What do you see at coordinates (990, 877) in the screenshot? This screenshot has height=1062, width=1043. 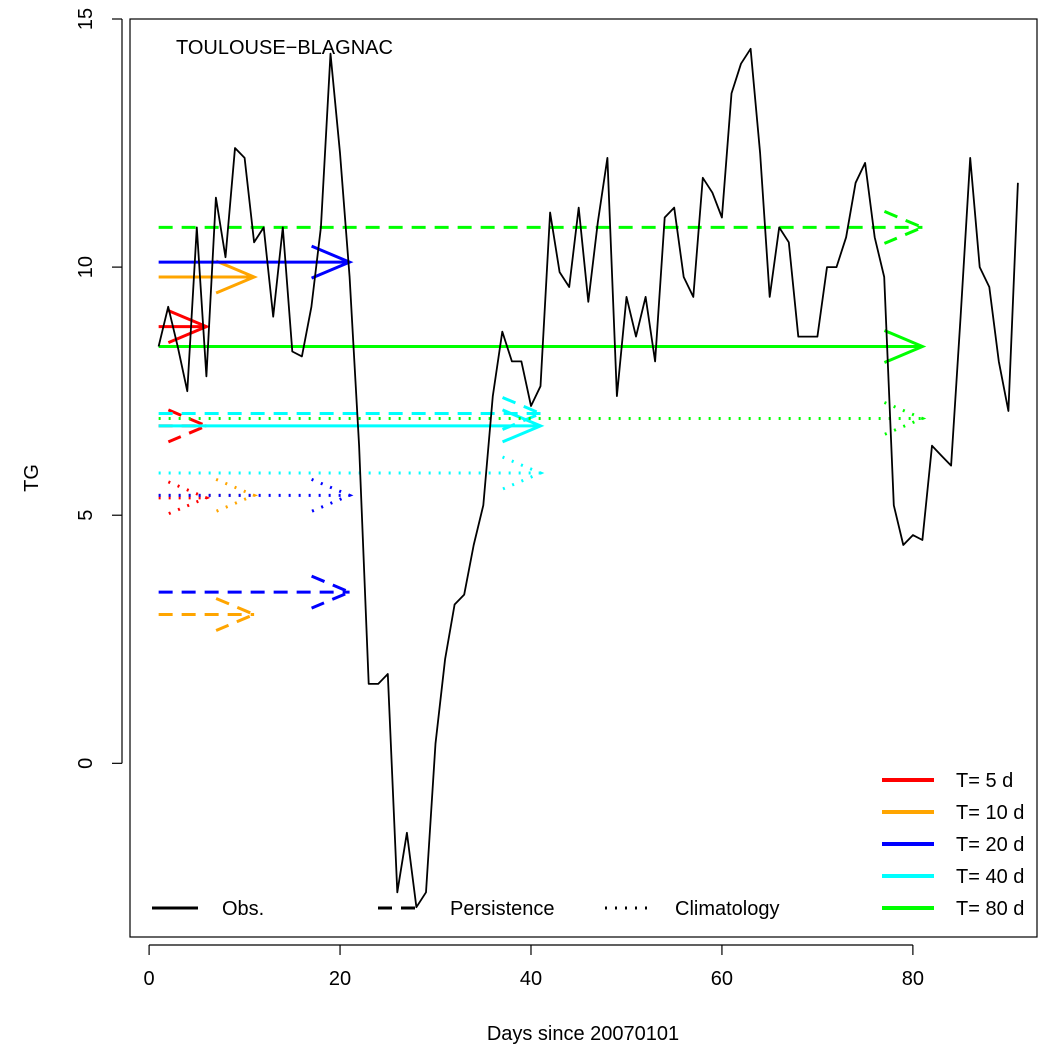 I see `legend-label: T= 40 d` at bounding box center [990, 877].